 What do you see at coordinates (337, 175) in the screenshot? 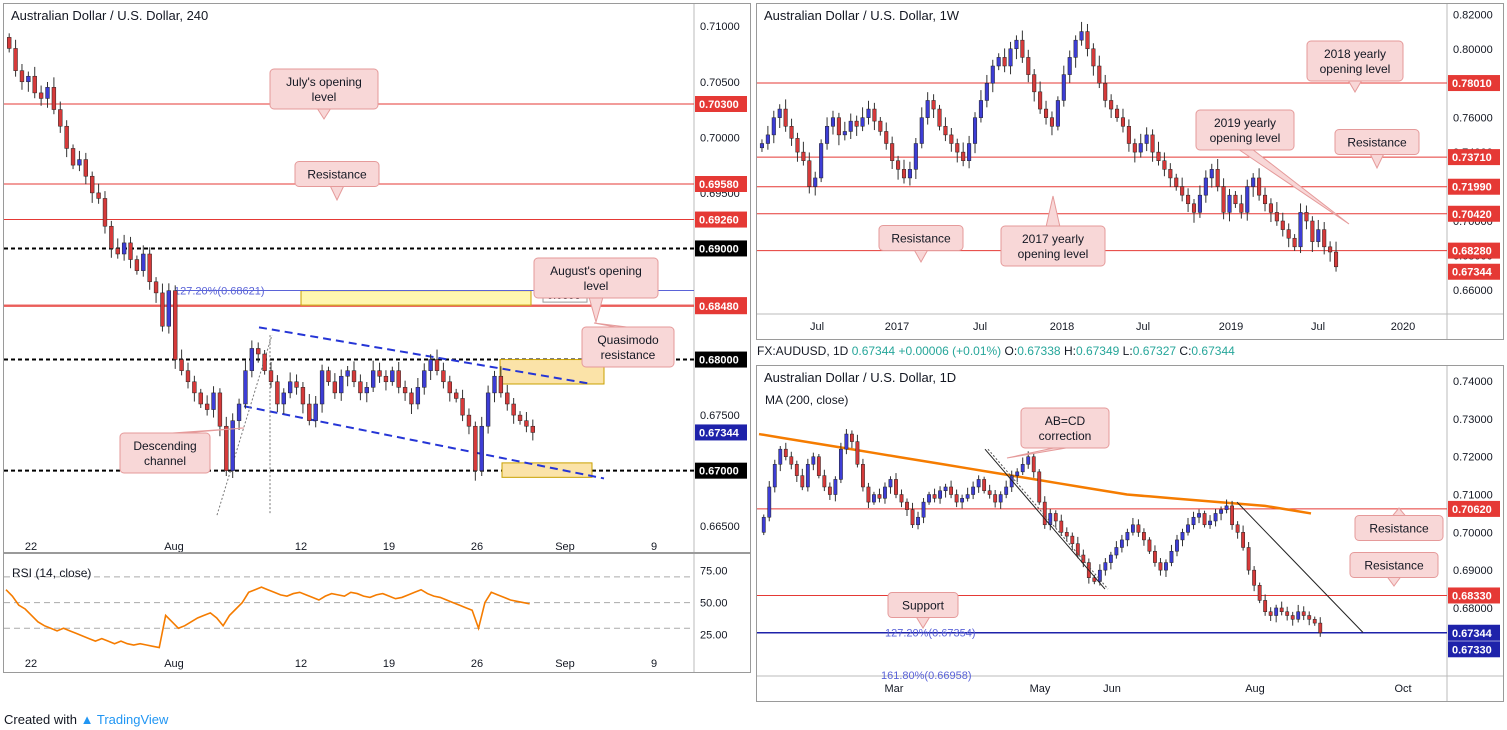
I see `h4-callout-resistance-text: Resistance` at bounding box center [337, 175].